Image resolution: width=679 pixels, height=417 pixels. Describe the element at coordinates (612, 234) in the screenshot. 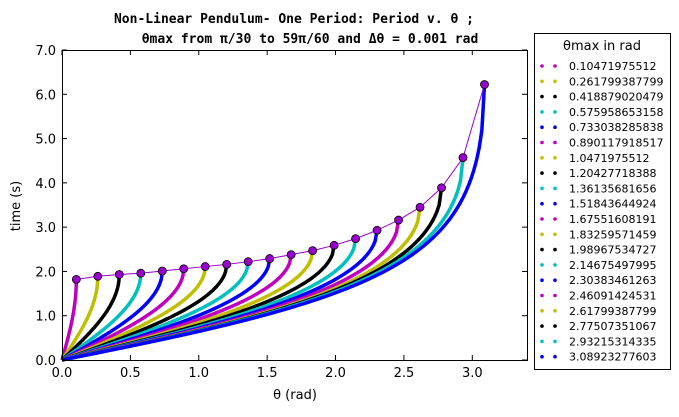

I see `legend-label: 1.83259571459` at that location.